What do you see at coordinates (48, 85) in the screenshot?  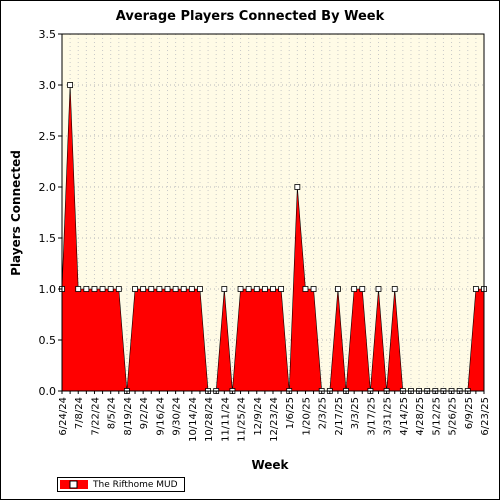 I see `y-tick-label: 3.0` at bounding box center [48, 85].